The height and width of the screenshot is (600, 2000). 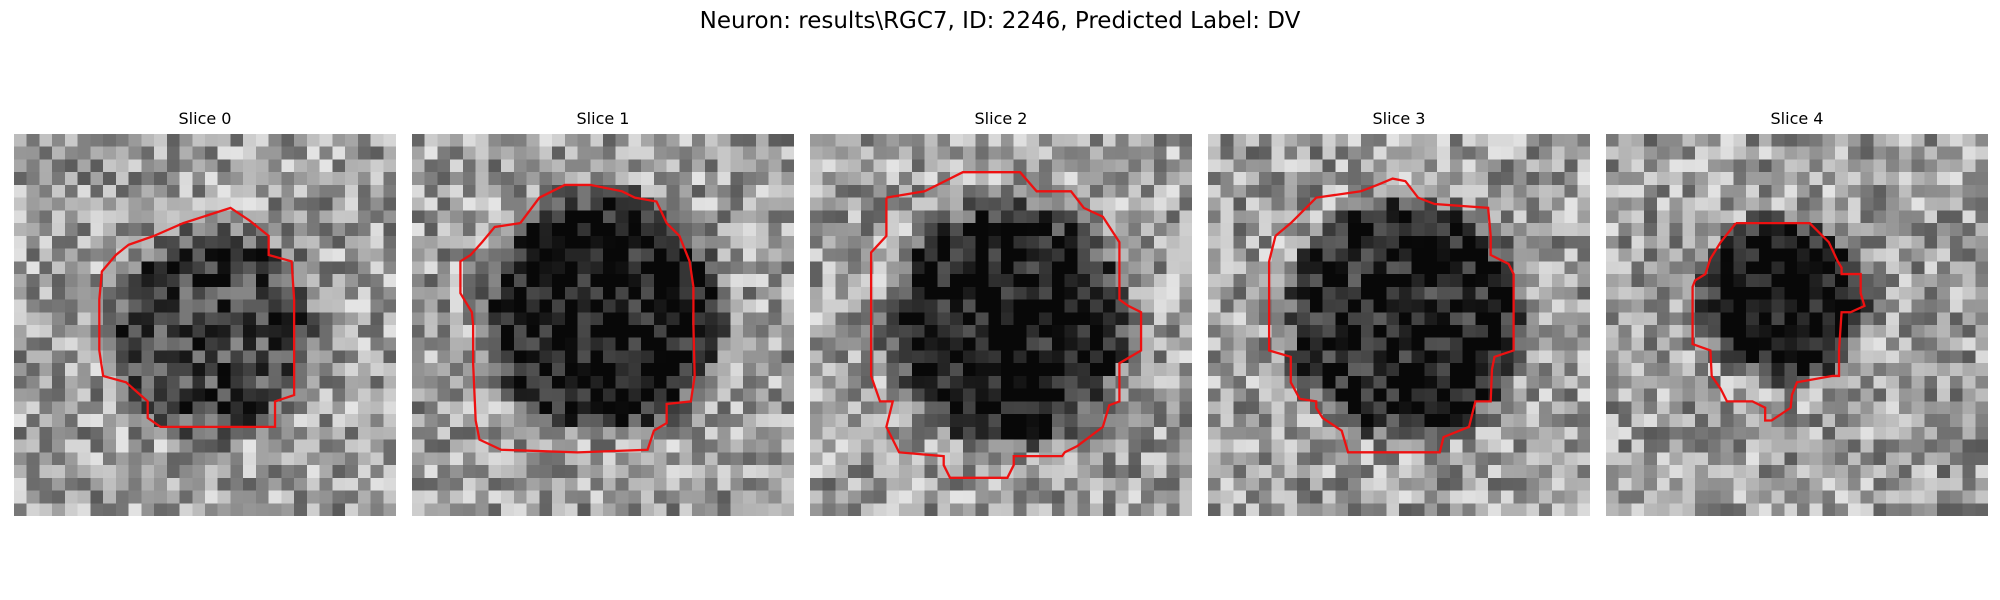 What do you see at coordinates (1001, 118) in the screenshot?
I see `slice-title: Slice 2` at bounding box center [1001, 118].